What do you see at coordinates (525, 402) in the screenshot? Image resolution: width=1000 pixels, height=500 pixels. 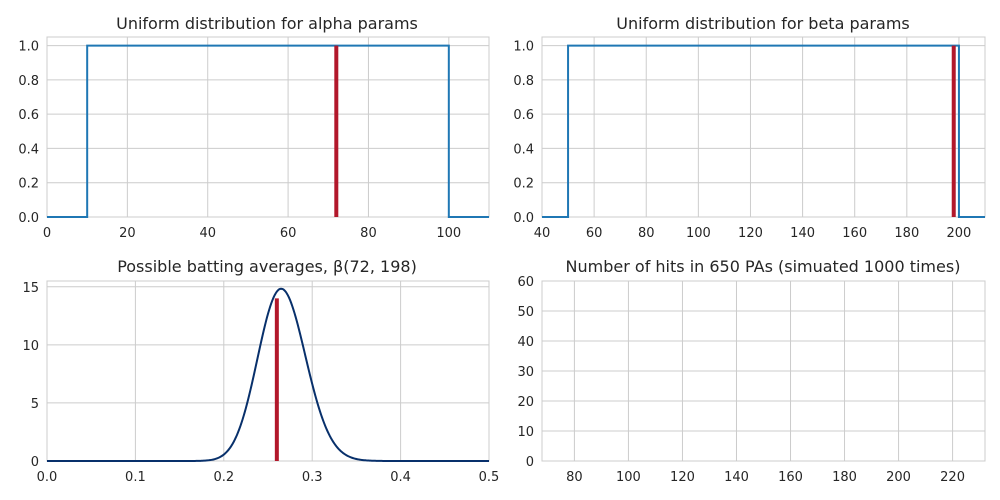 I see `y-tick-label: 20` at bounding box center [525, 402].